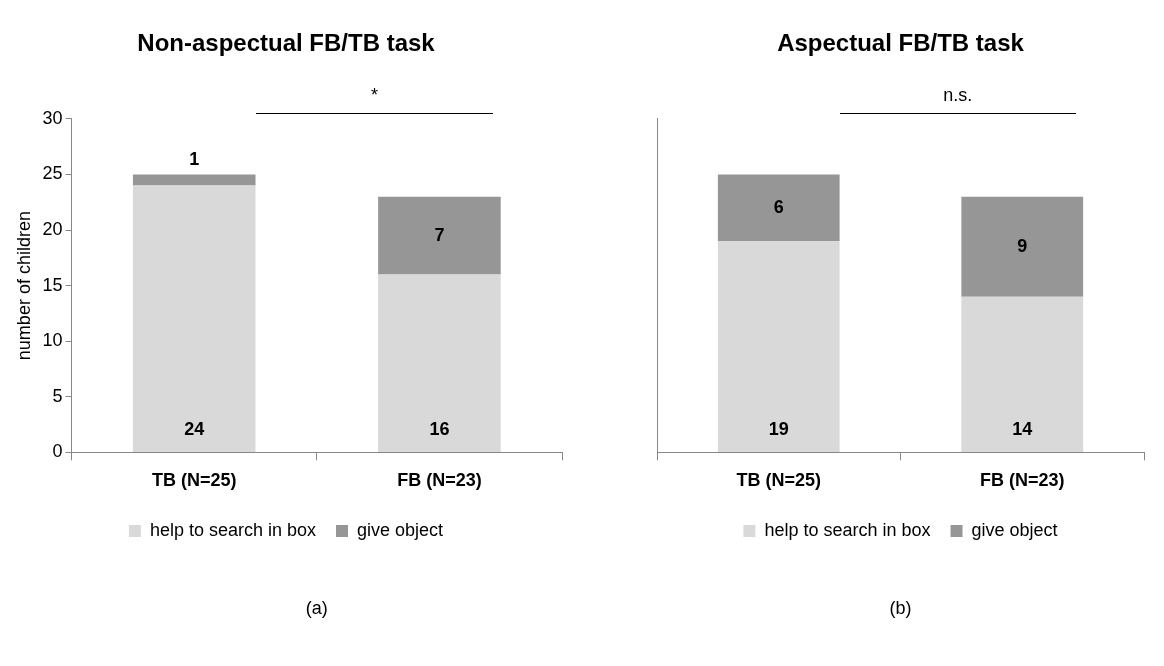  Describe the element at coordinates (778, 428) in the screenshot. I see `data-label: 19` at that location.